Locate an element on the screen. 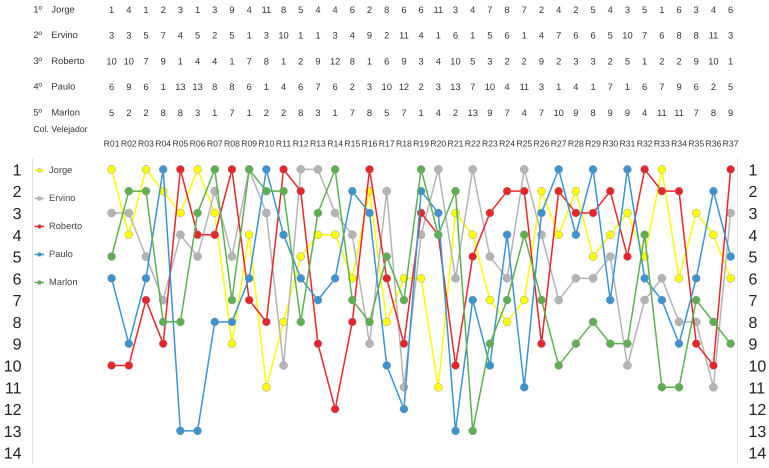 This screenshot has height=468, width=769. text: 4º is located at coordinates (38, 87).